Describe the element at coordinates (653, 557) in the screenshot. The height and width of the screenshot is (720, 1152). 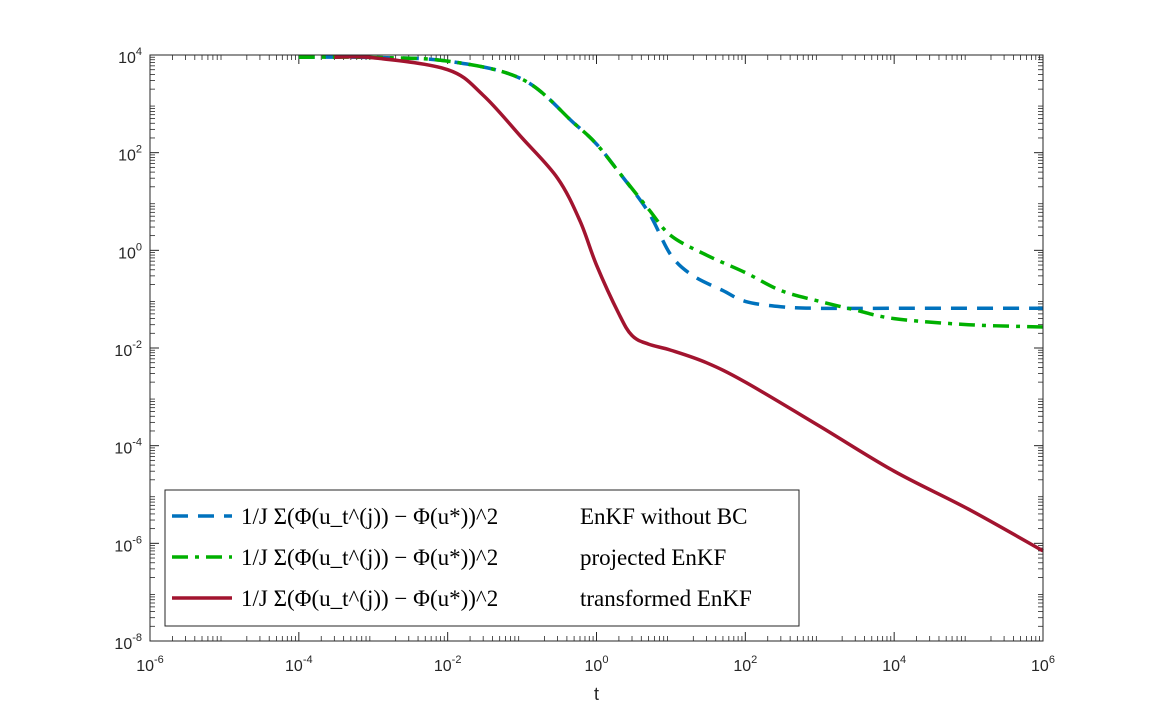
I see `legend-label: projected EnKF` at that location.